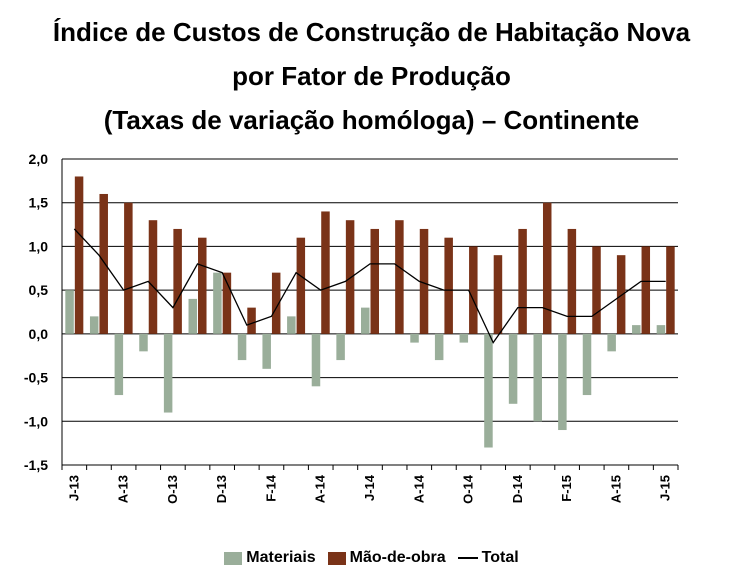 The height and width of the screenshot is (580, 743). What do you see at coordinates (221, 489) in the screenshot?
I see `x-tick-label: D-13` at bounding box center [221, 489].